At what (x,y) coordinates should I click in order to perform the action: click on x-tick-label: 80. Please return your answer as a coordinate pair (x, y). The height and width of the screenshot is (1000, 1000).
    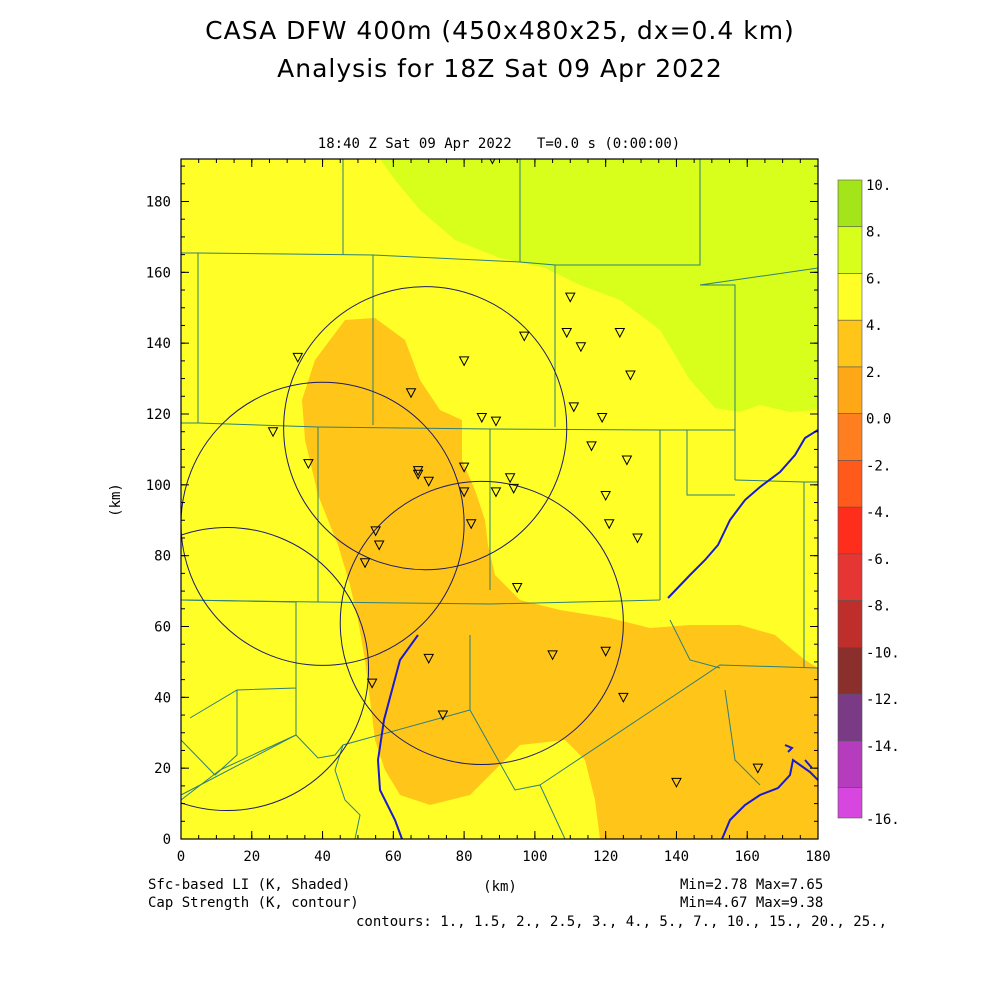
    Looking at the image, I should click on (464, 857).